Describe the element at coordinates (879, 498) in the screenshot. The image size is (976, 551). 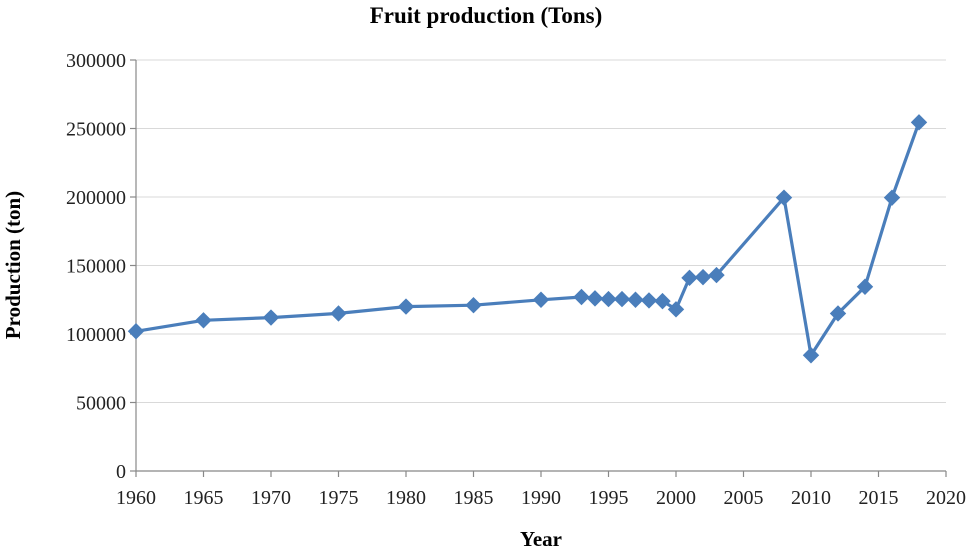
I see `x-tick-label: 2015` at that location.